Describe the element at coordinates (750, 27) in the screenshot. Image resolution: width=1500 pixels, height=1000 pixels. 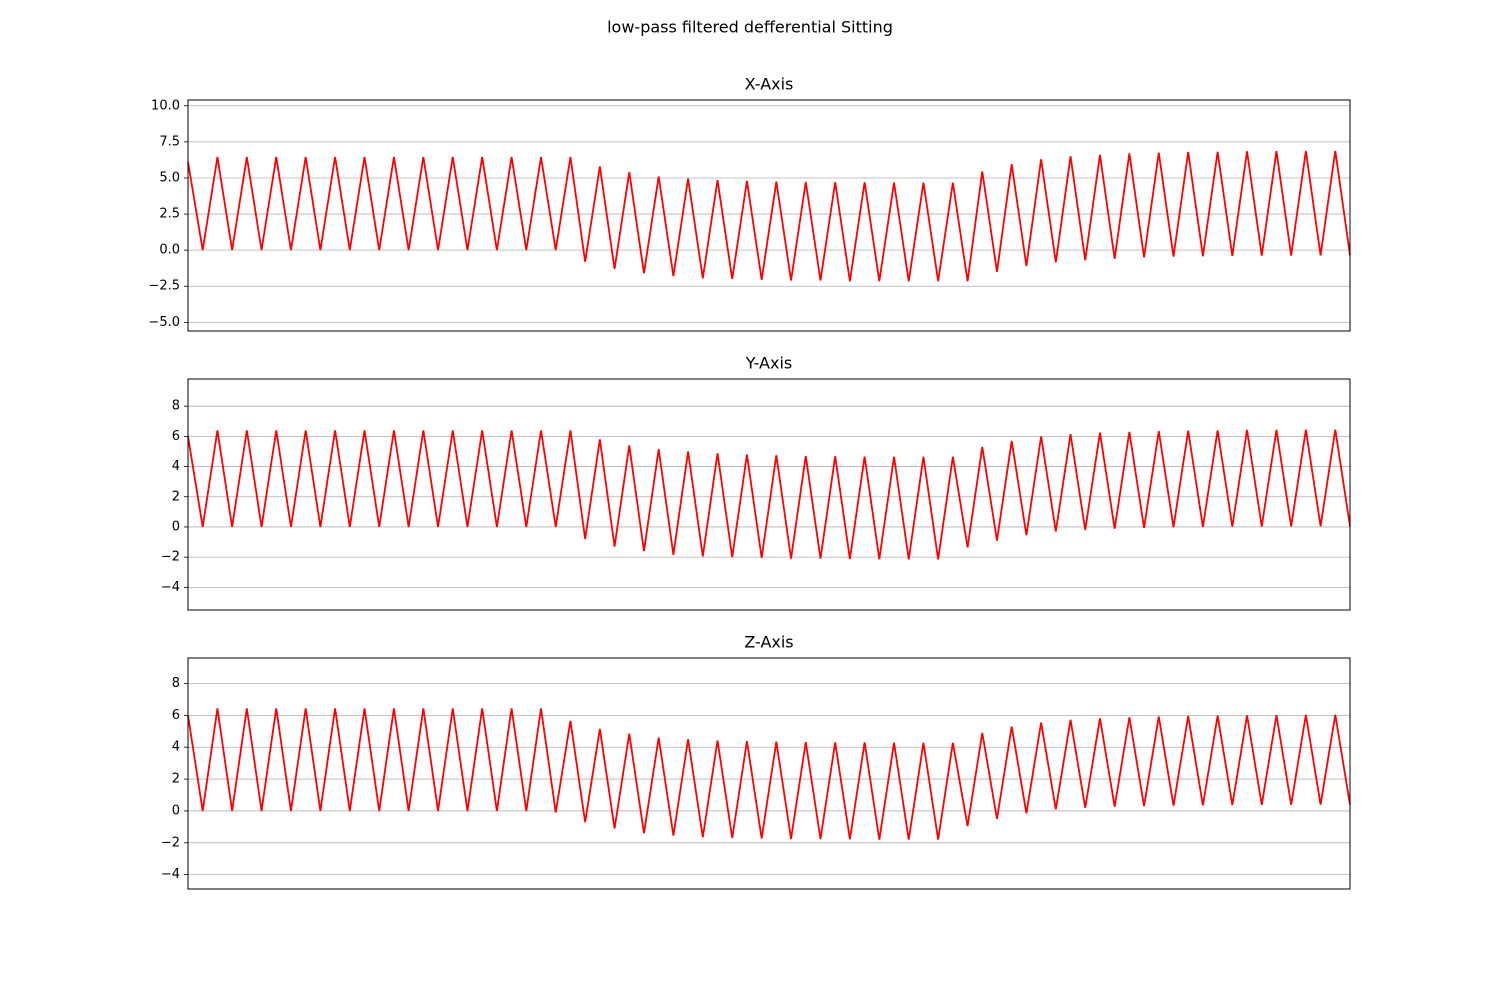
I see `figure-title: low-pass filtered defferential Sitting` at that location.